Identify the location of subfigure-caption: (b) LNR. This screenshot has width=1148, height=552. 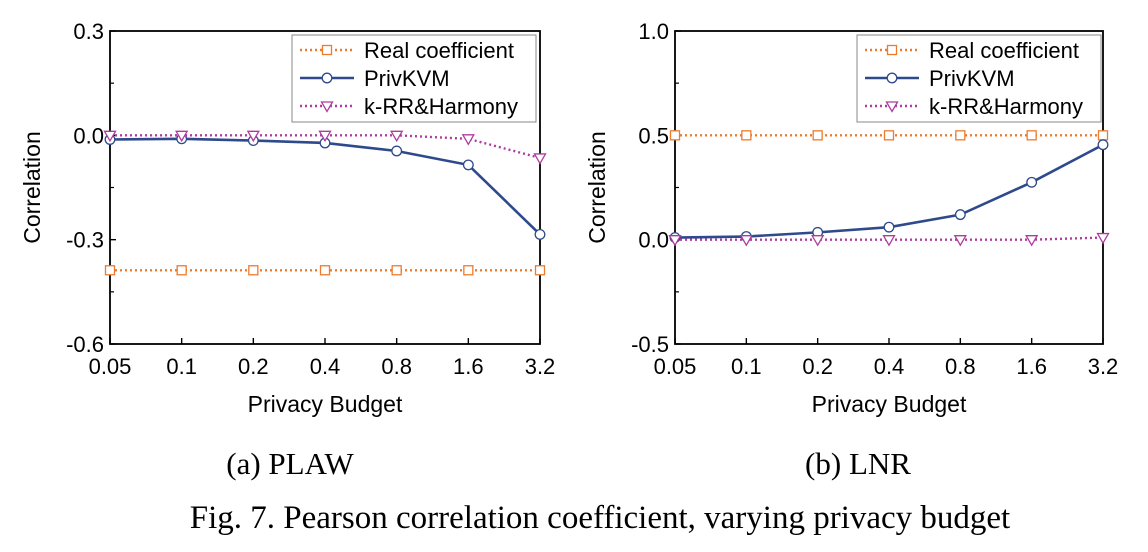
(858, 463).